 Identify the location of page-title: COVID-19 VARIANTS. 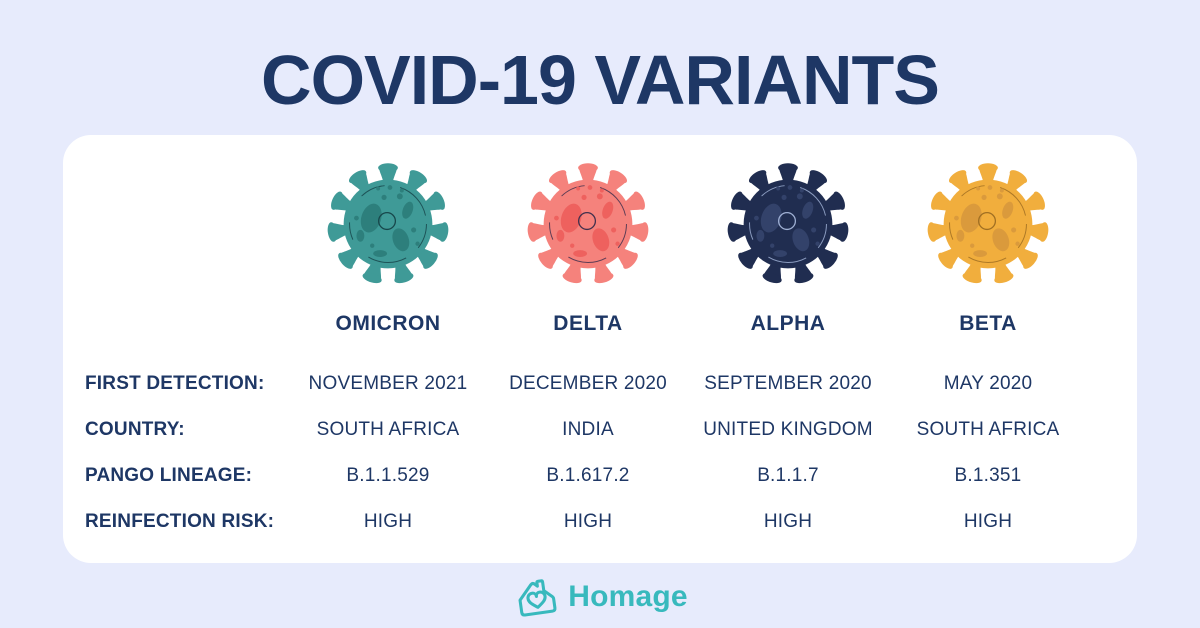
(600, 80).